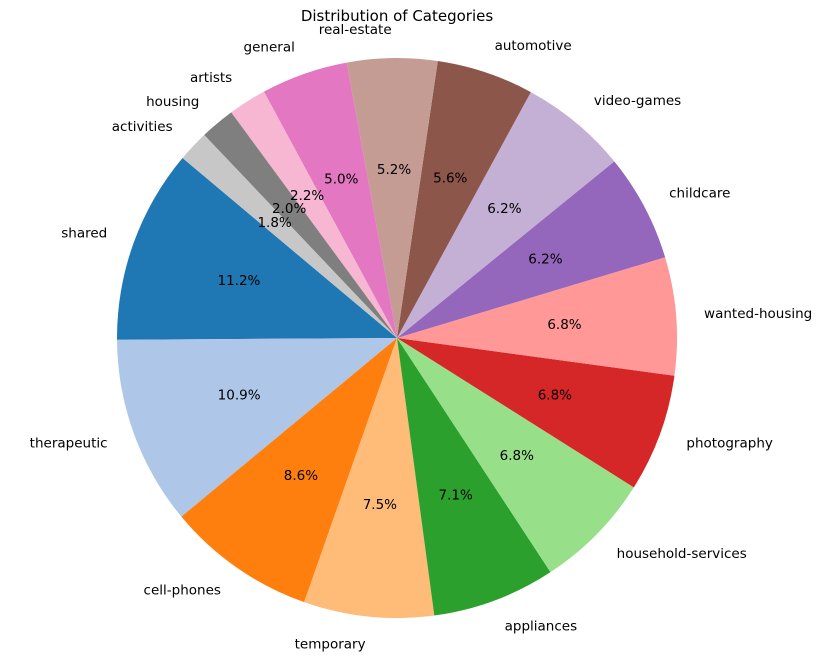 This screenshot has height=661, width=825. I want to click on pct-label-shared: 11.2%, so click(239, 281).